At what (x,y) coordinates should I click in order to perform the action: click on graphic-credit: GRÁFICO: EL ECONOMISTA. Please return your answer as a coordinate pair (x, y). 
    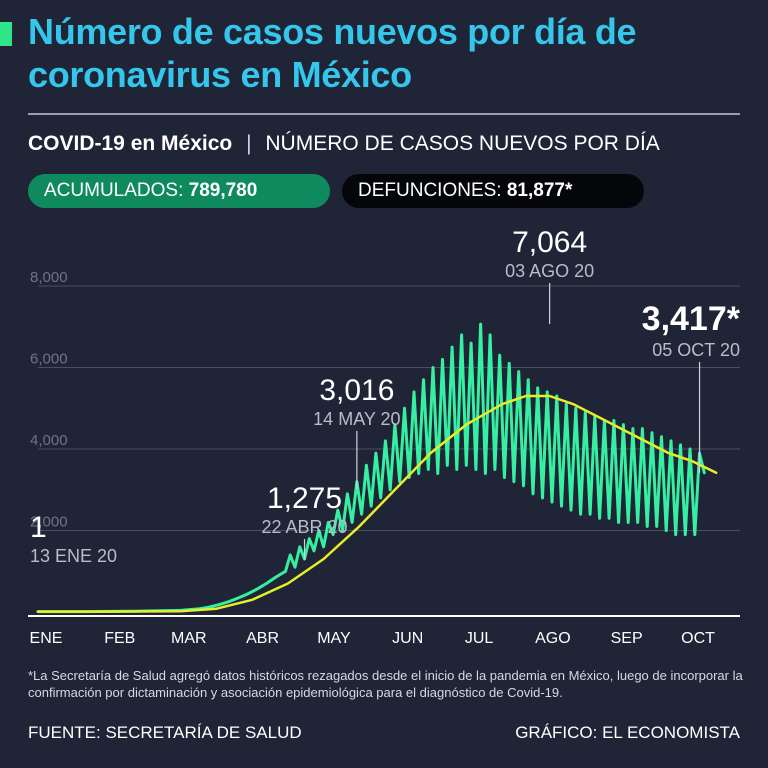
    Looking at the image, I should click on (627, 732).